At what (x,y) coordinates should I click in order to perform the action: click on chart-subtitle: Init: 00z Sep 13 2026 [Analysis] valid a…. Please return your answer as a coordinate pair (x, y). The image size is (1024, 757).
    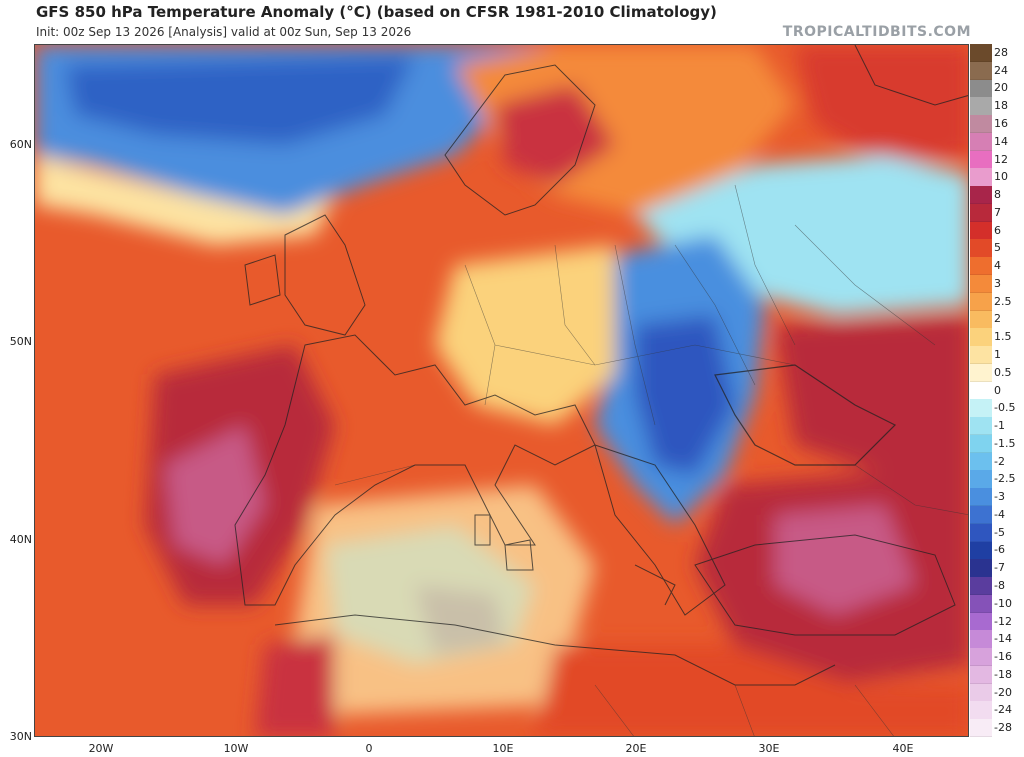
    Looking at the image, I should click on (224, 32).